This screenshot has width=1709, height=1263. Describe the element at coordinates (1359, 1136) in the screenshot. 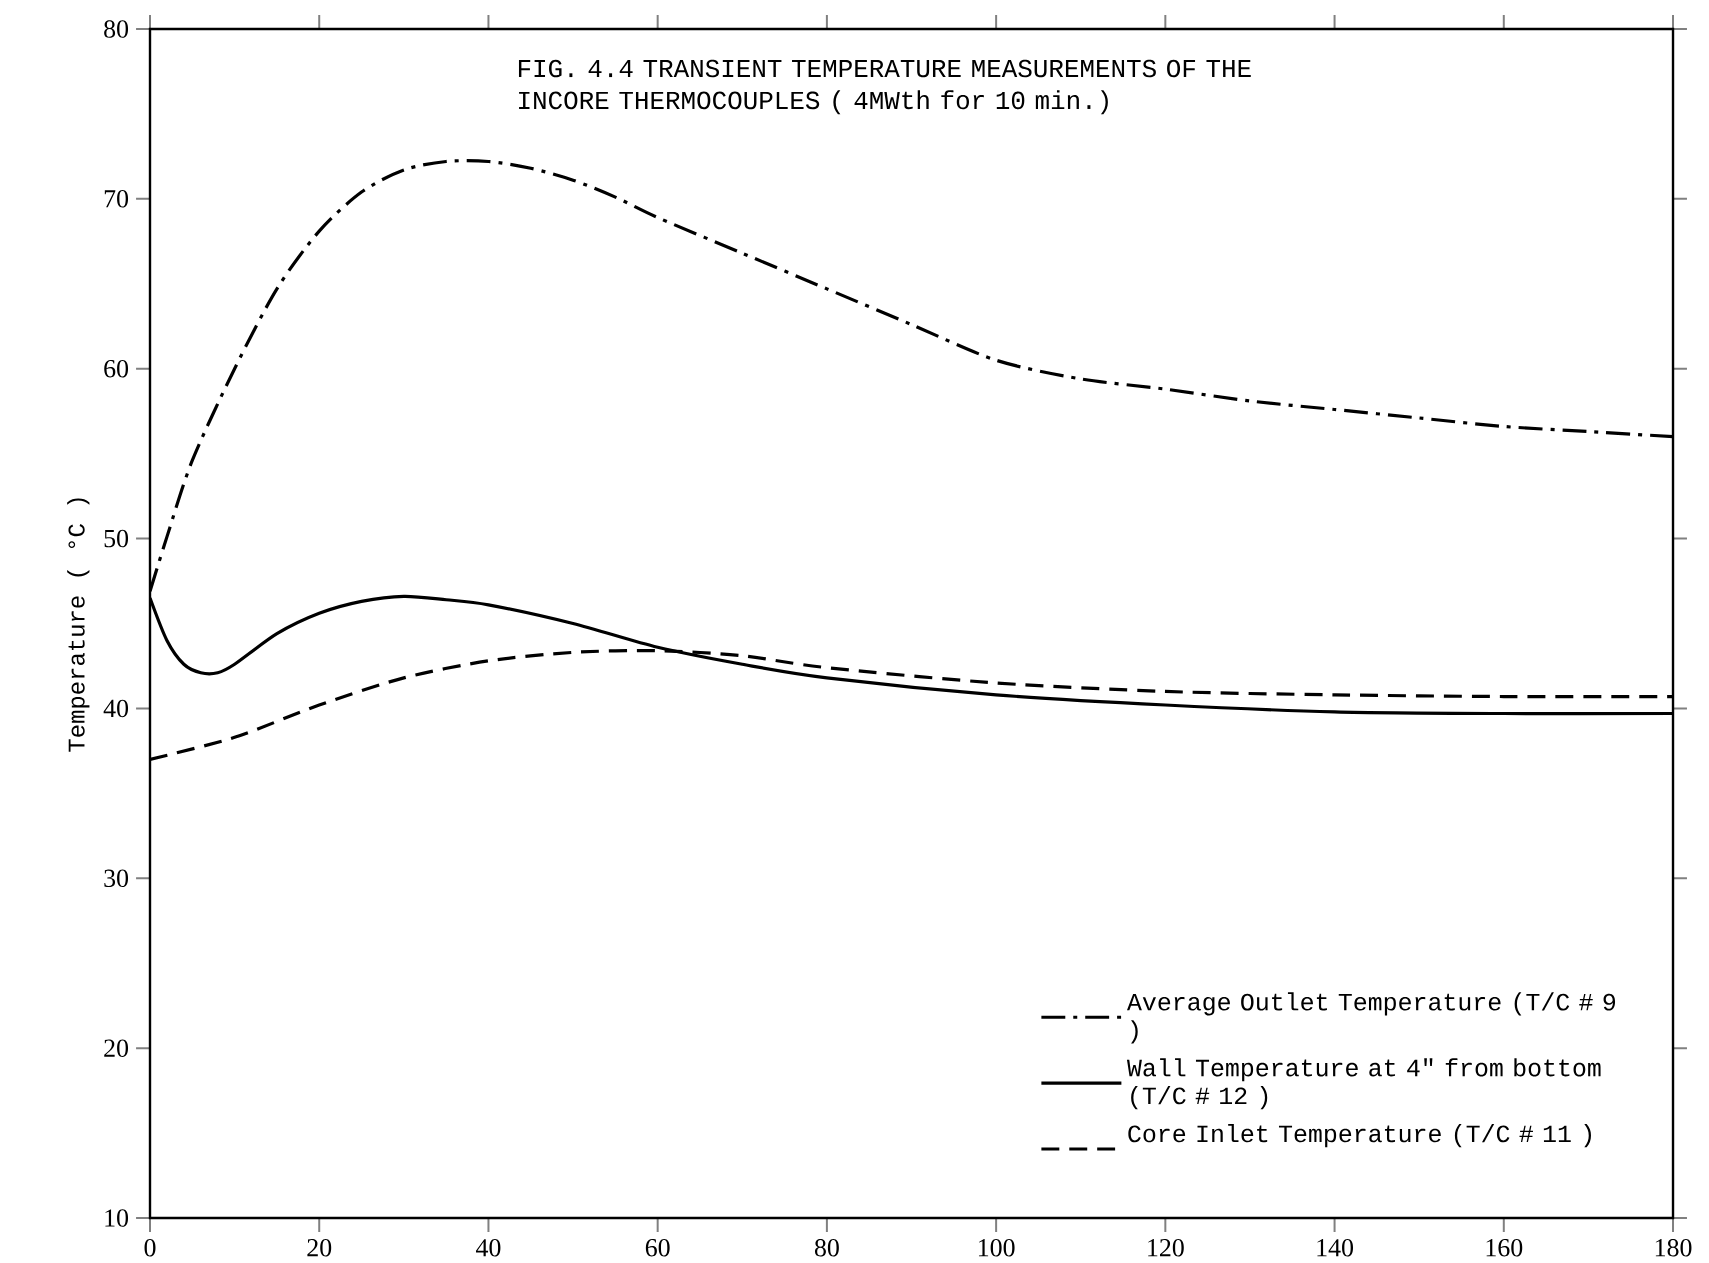

I see `legend-label: Core Inlet Temperature (T/C # 11 )` at that location.